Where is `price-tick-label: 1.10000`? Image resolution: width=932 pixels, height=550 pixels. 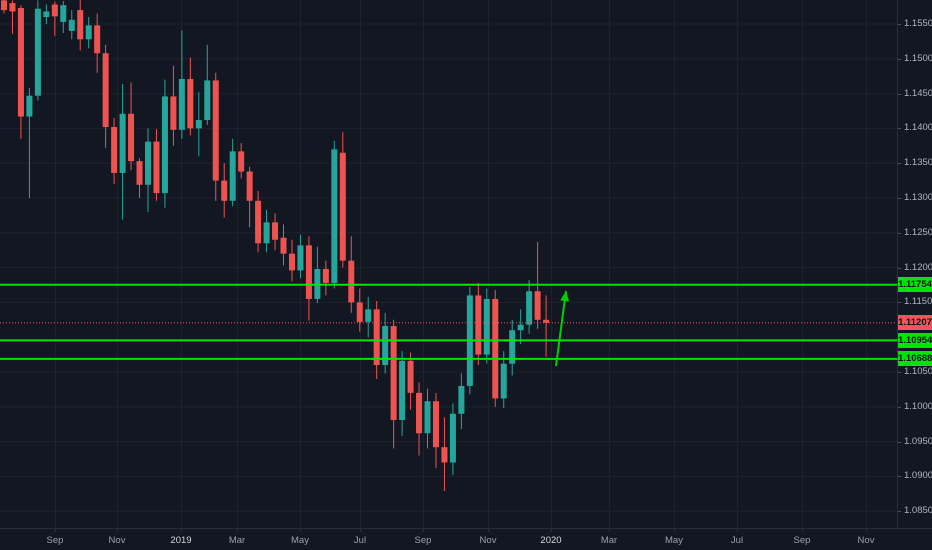 price-tick-label: 1.10000 is located at coordinates (915, 407).